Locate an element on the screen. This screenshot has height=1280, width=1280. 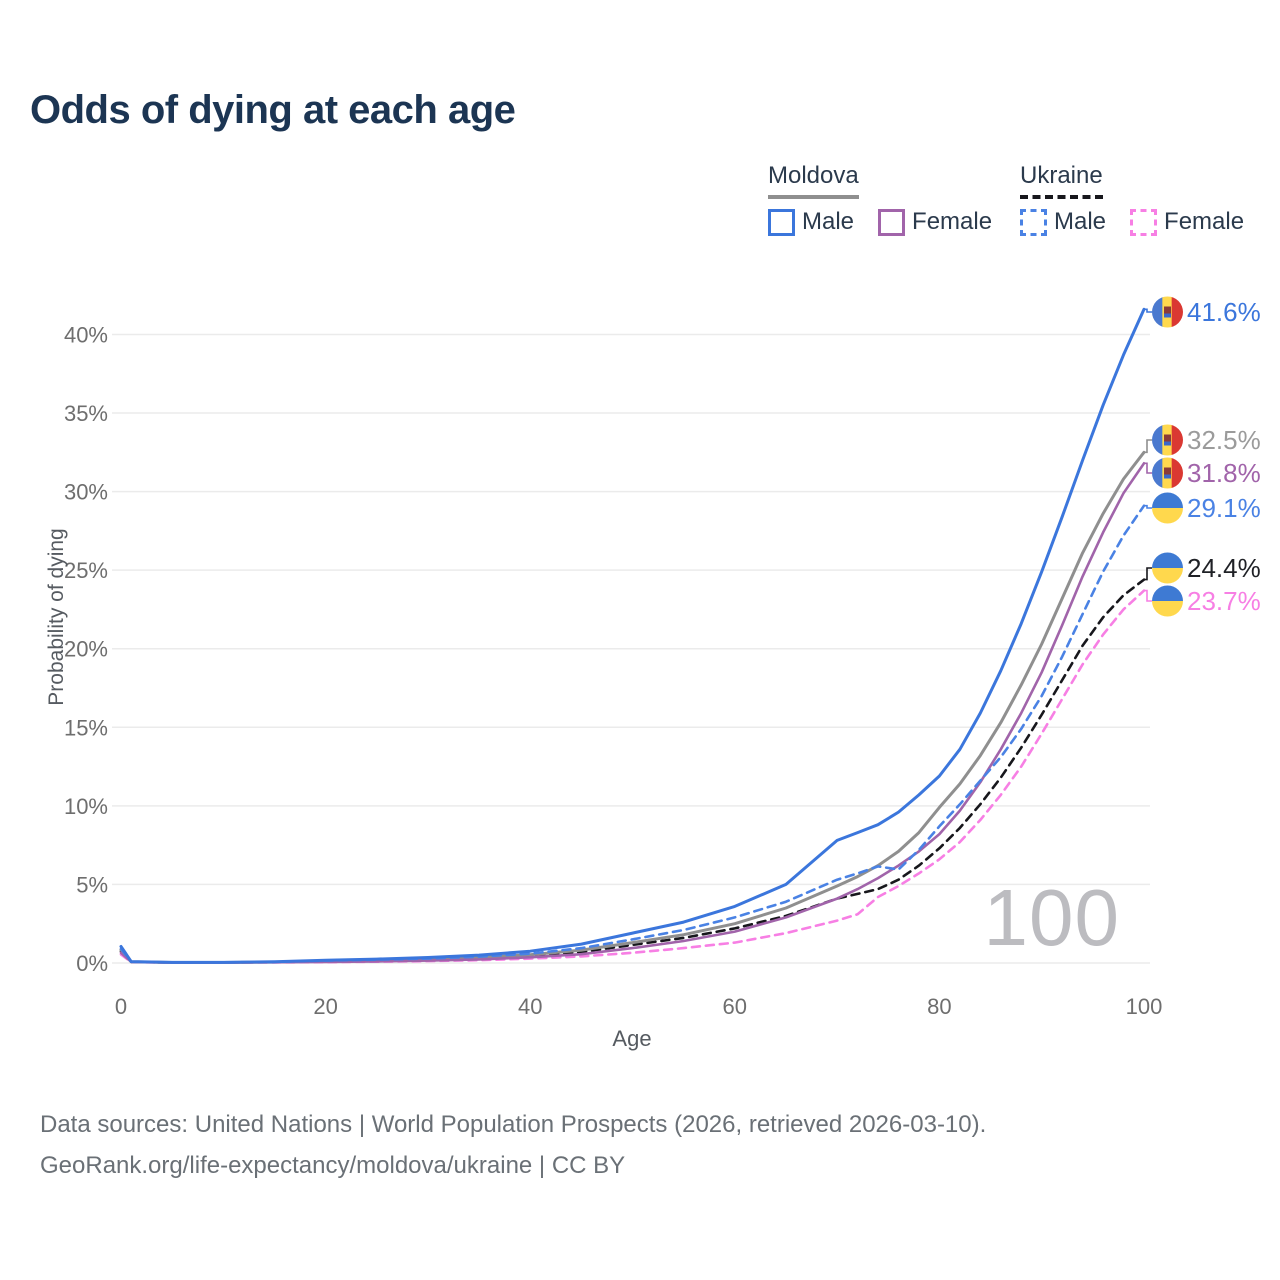
legend-country-ukraine: Ukraine is located at coordinates (1061, 180).